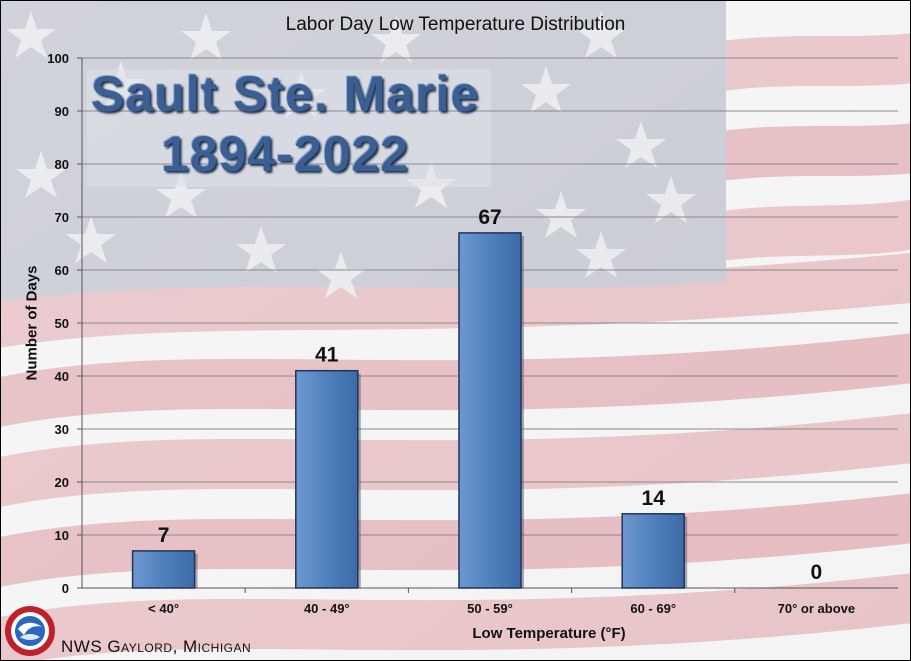 This screenshot has width=911, height=661. I want to click on y-tick-label: 80, so click(62, 164).